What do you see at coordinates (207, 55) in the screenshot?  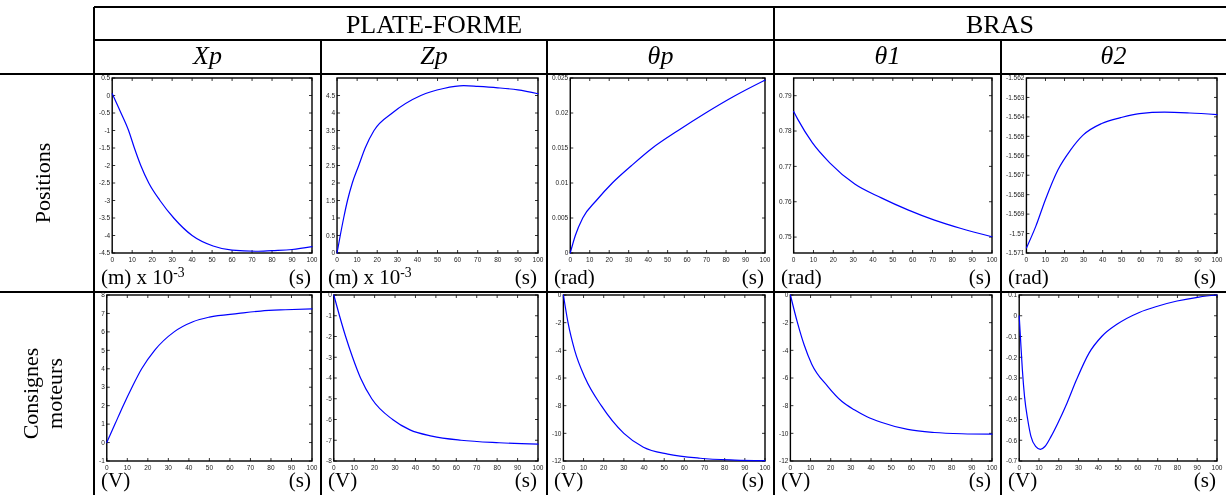 I see `chart-title: Xp` at bounding box center [207, 55].